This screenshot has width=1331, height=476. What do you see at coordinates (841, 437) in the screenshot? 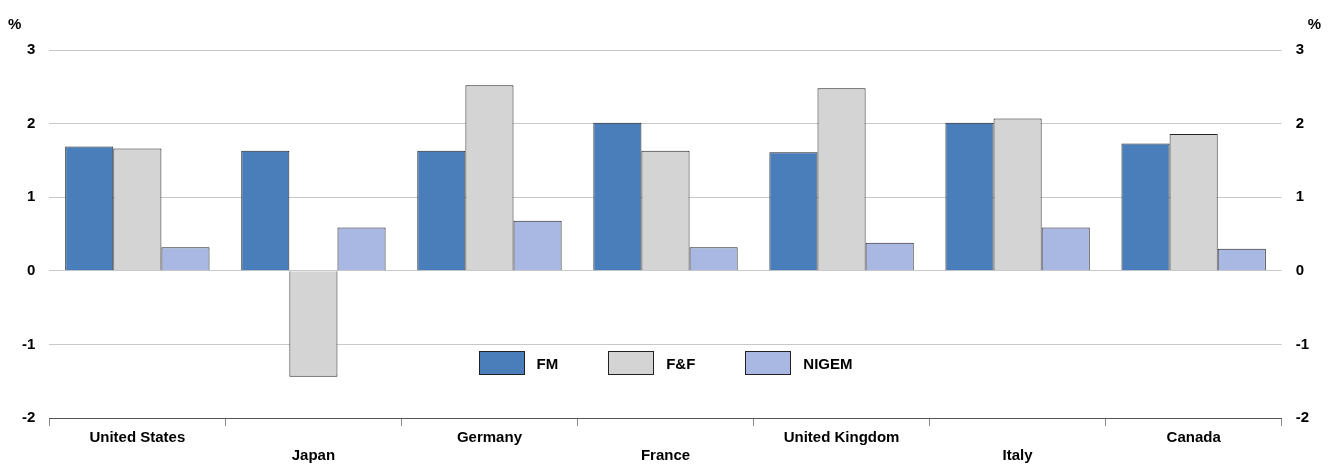
I see `x-tick-label: United Kingdom` at bounding box center [841, 437].